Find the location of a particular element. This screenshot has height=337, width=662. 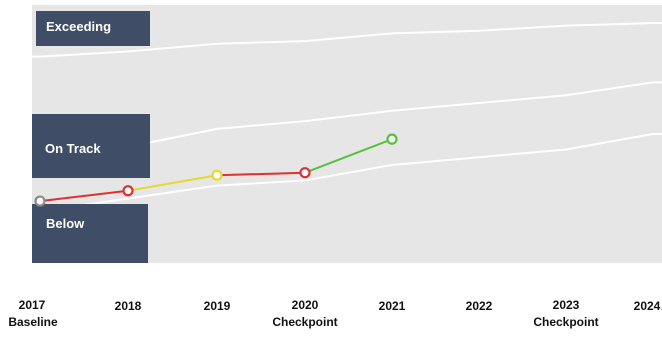

series is located at coordinates (216, 170).